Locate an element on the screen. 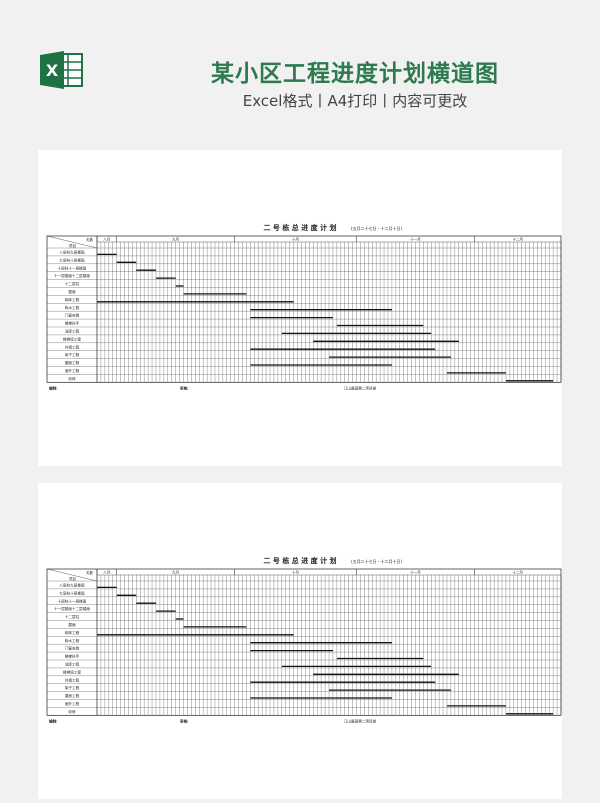 The image size is (600, 803). page-title: 某小区工程进度计划横道图 is located at coordinates (355, 74).